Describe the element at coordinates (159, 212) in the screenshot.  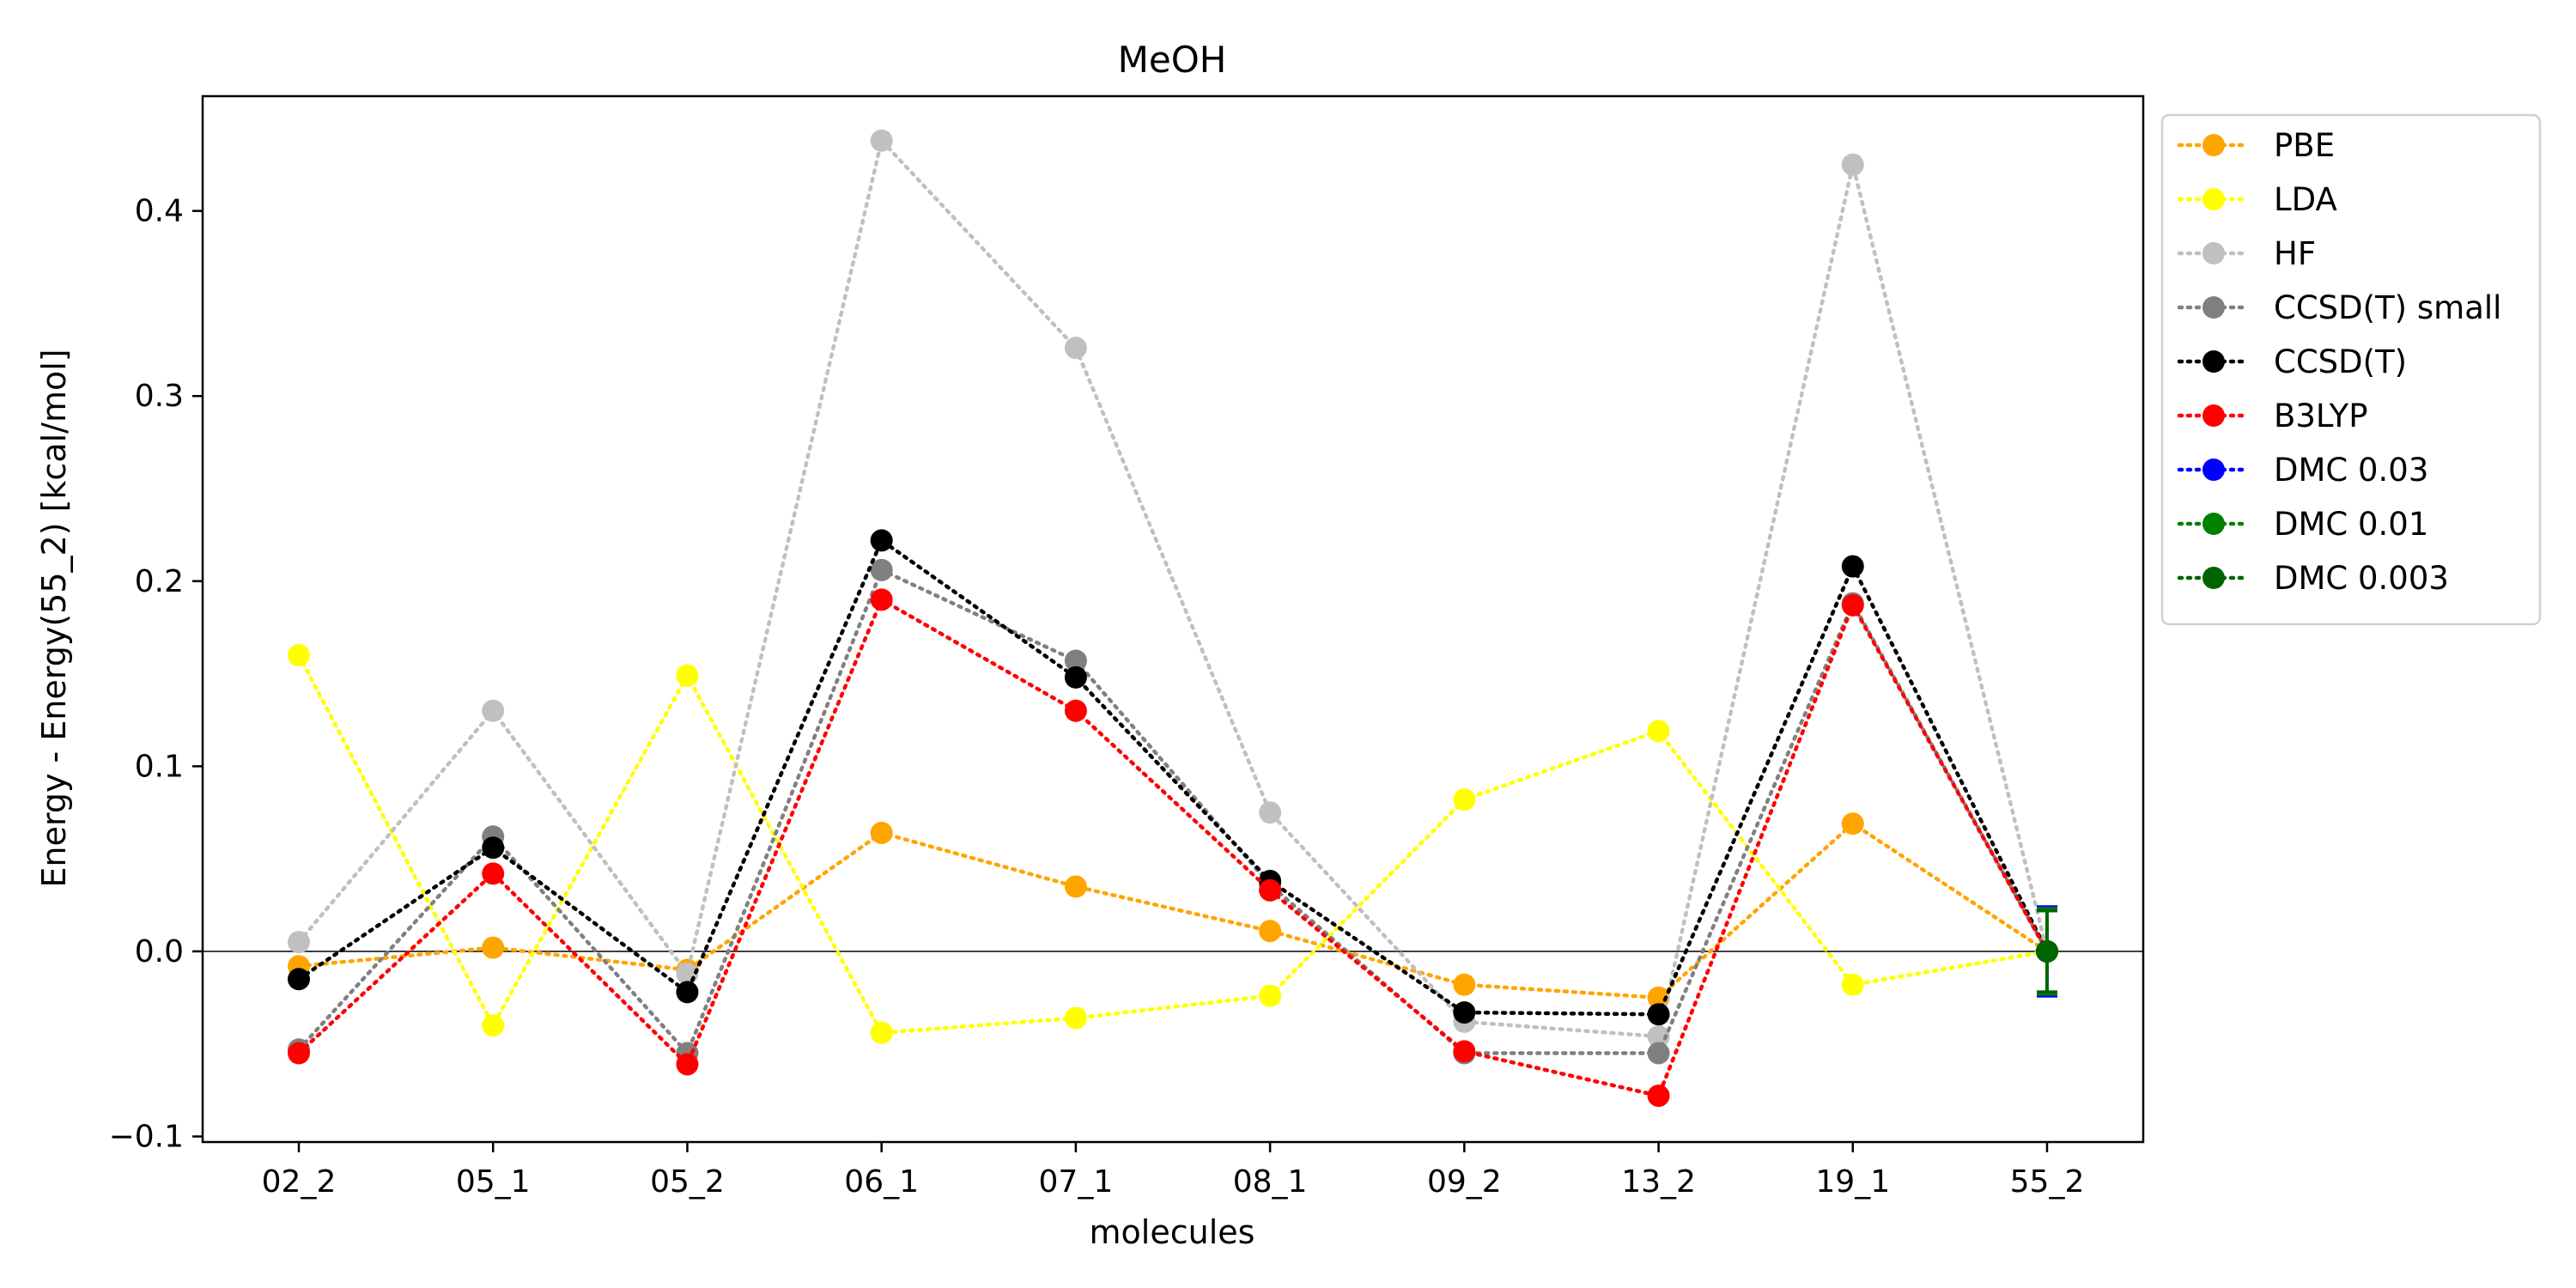
I see `y-tick-label: 0.4` at that location.